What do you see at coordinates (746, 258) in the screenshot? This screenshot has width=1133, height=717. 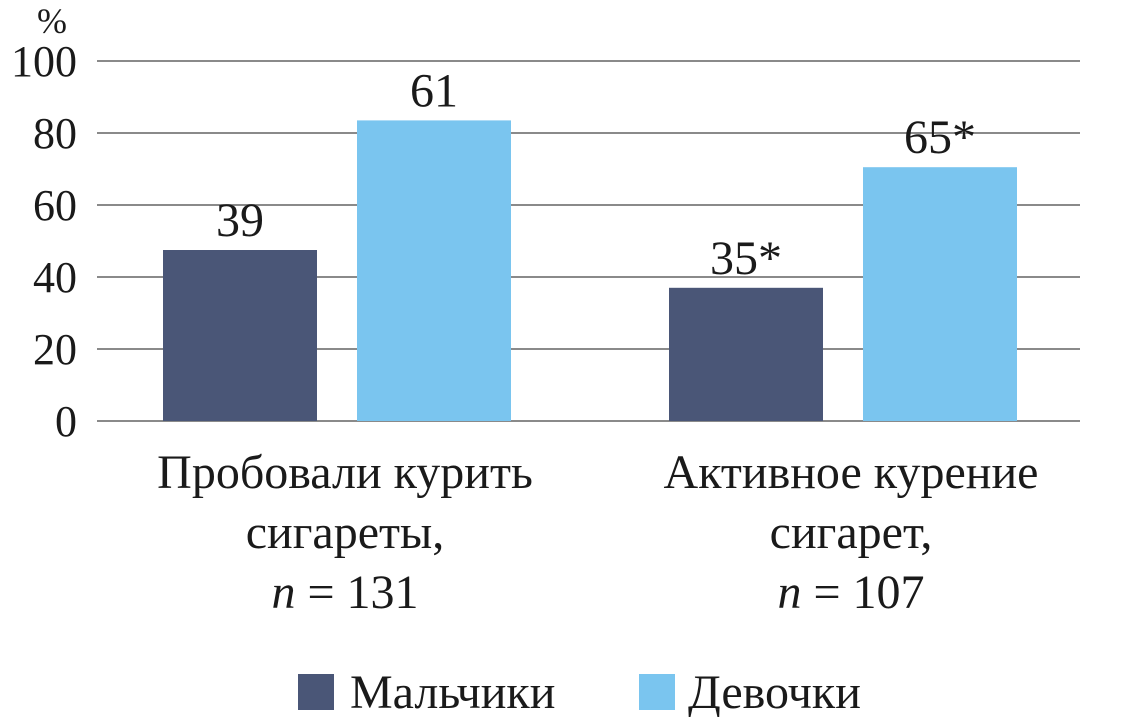 I see `data-label: 35*` at bounding box center [746, 258].